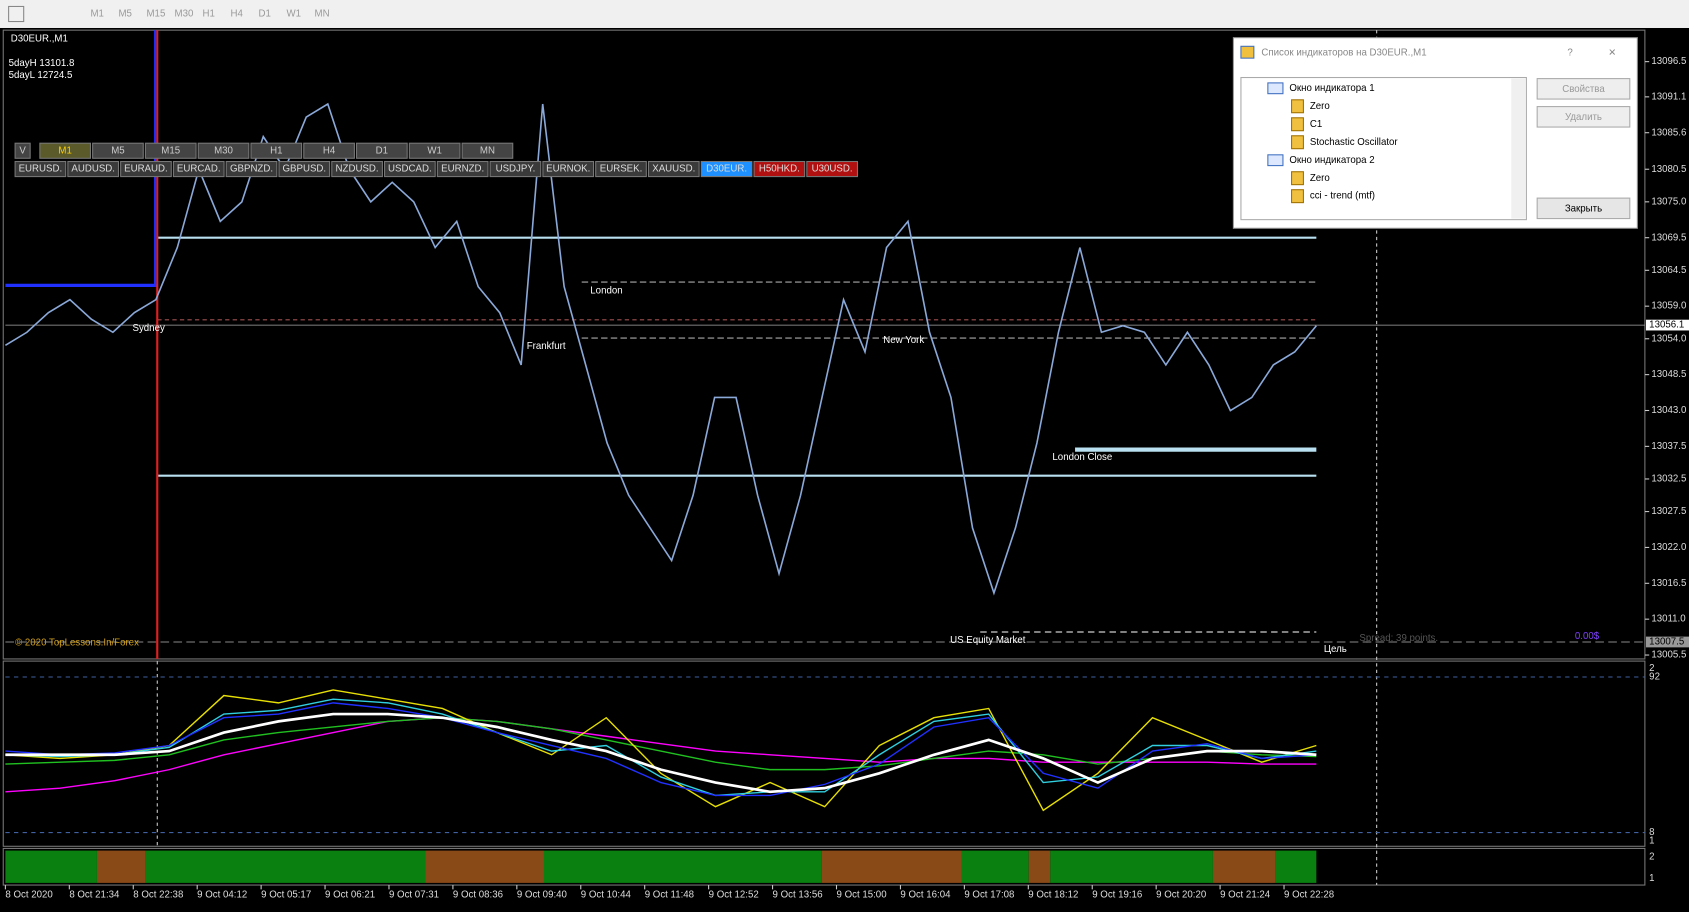 The width and height of the screenshot is (1689, 912). I want to click on toolbar-timeframe: M5, so click(124, 14).